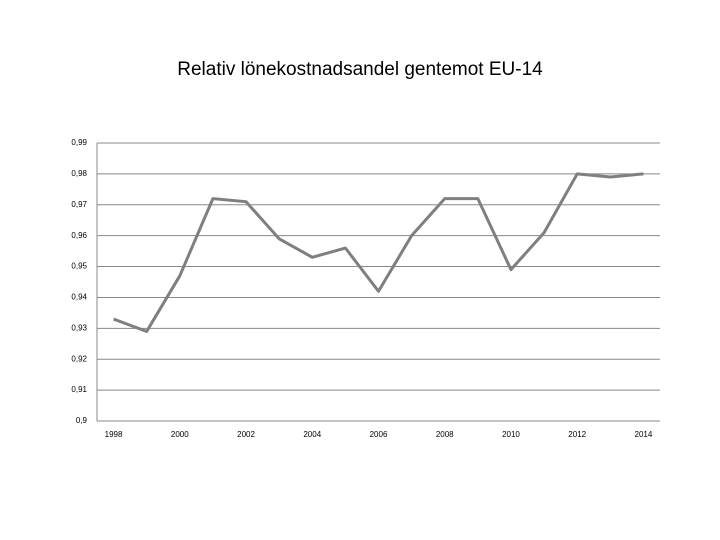  I want to click on x-tick-label: 2000, so click(180, 434).